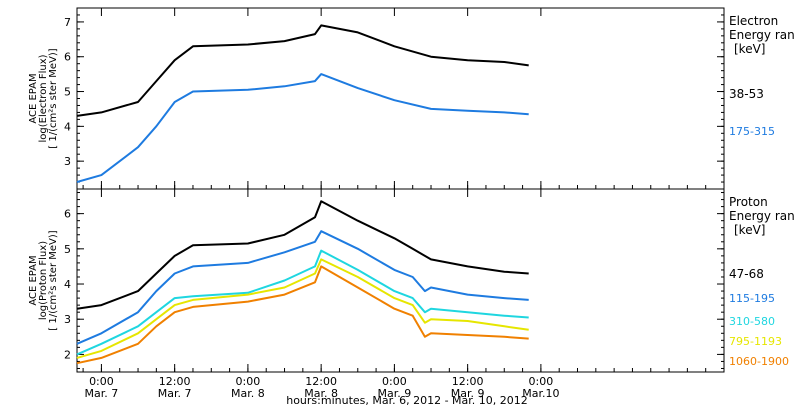  What do you see at coordinates (746, 94) in the screenshot?
I see `legend-entry: 38-53` at bounding box center [746, 94].